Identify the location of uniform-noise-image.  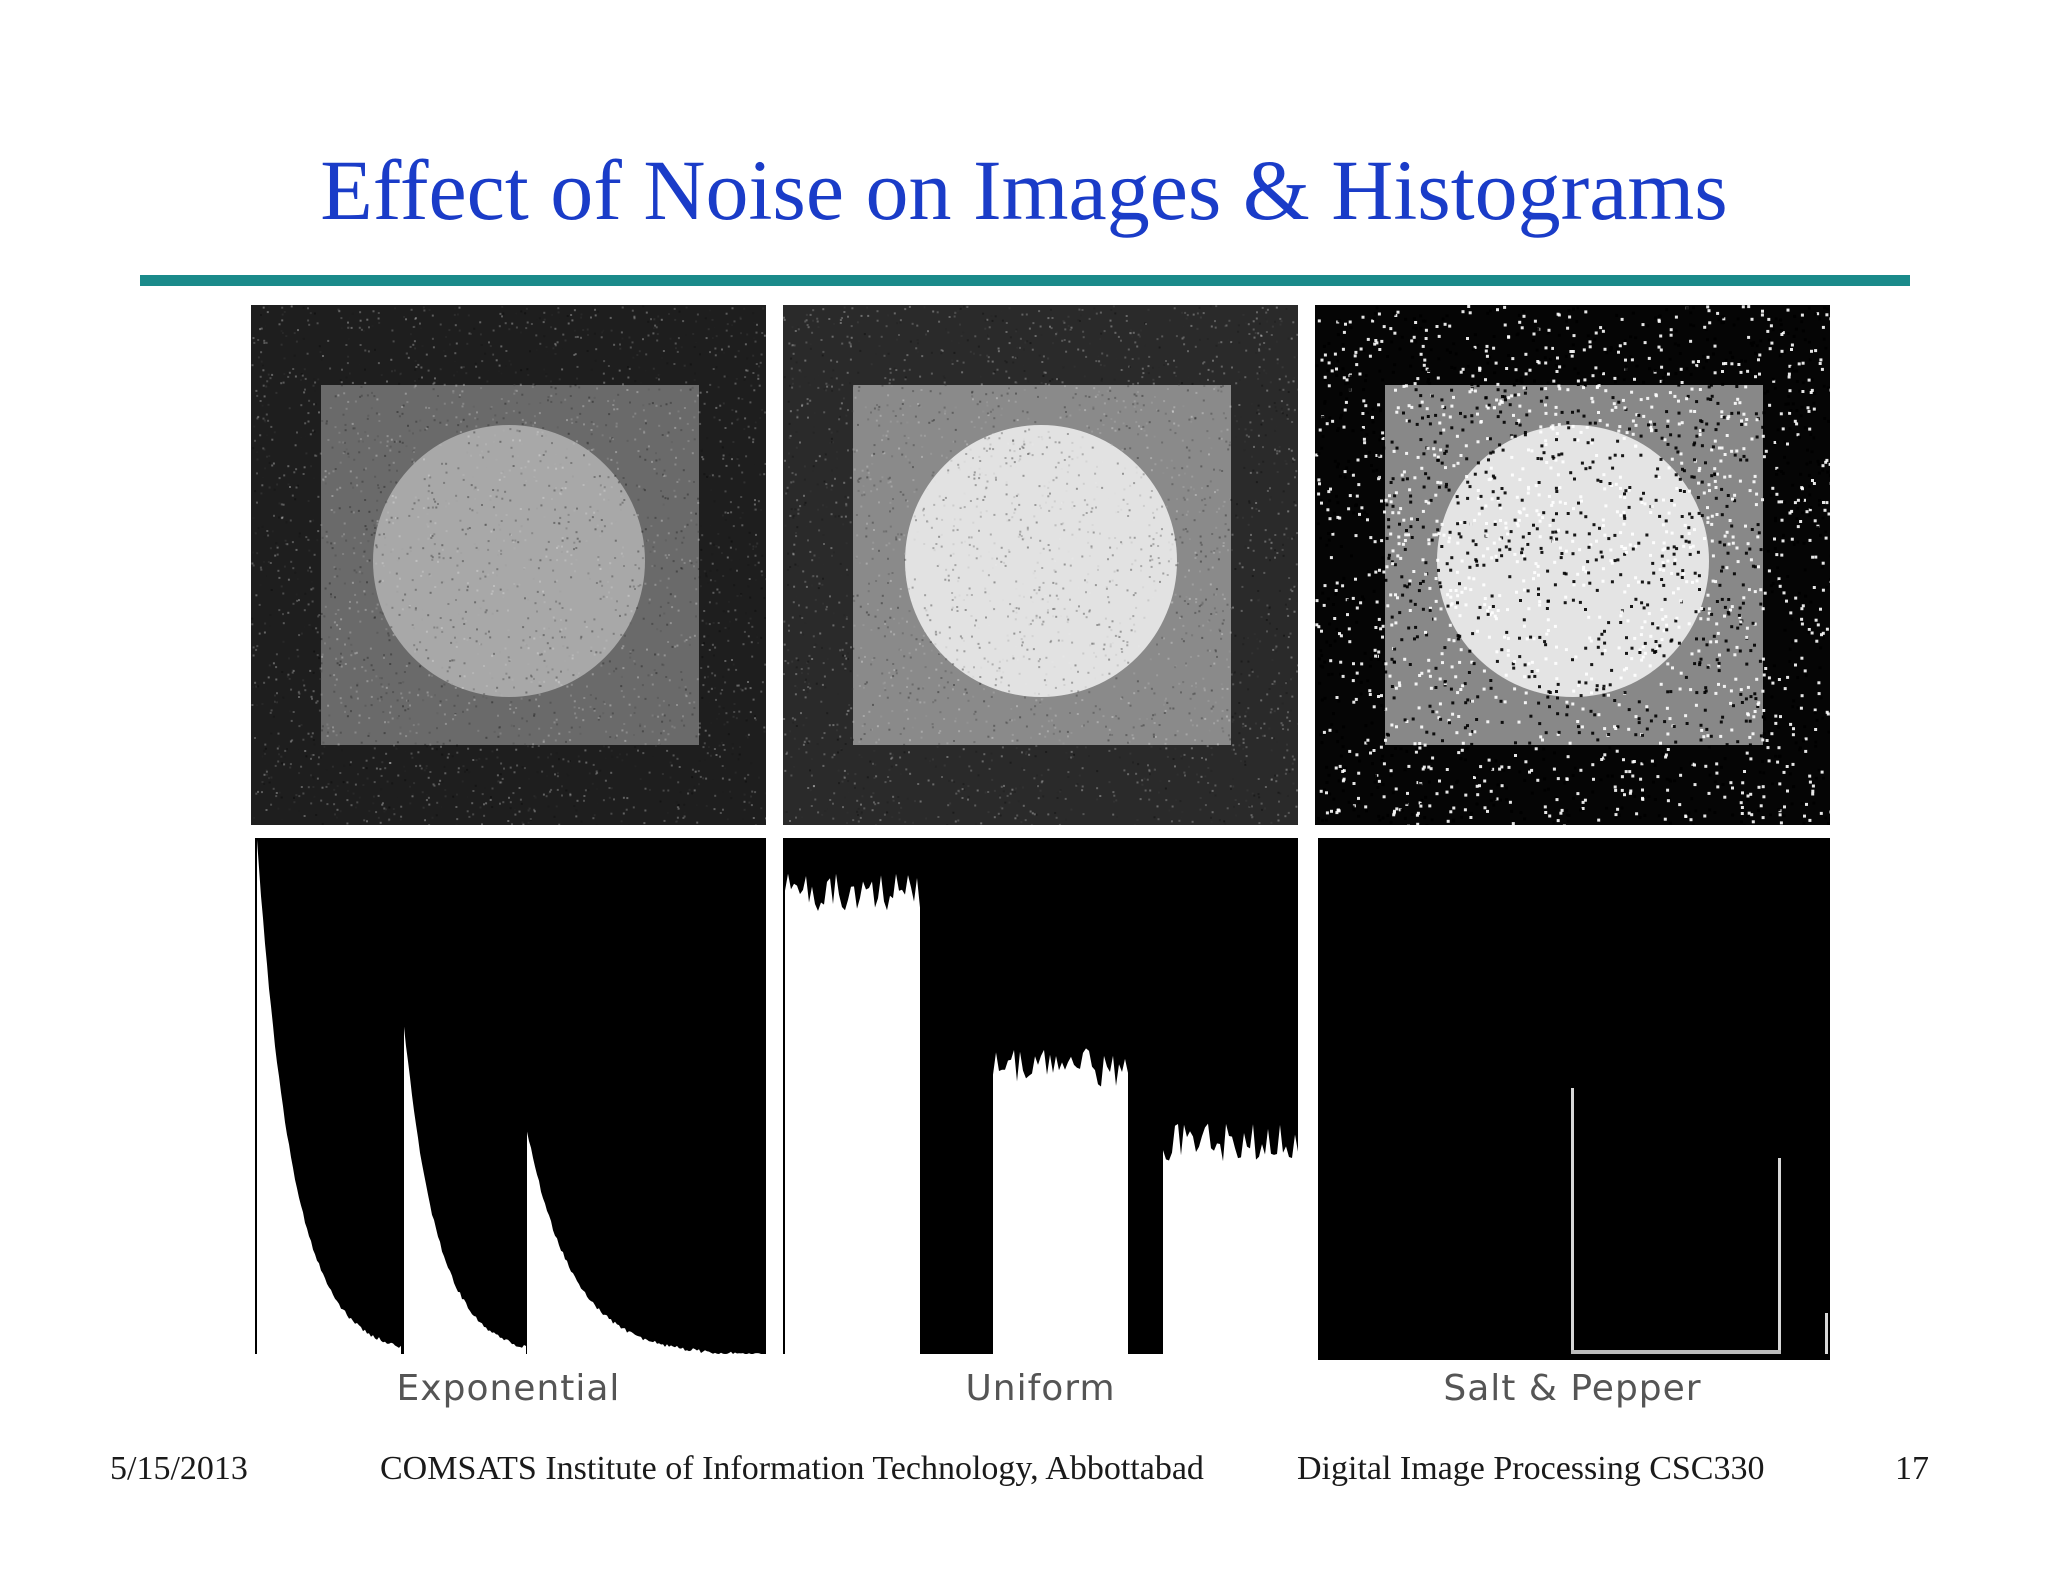
(1040, 565).